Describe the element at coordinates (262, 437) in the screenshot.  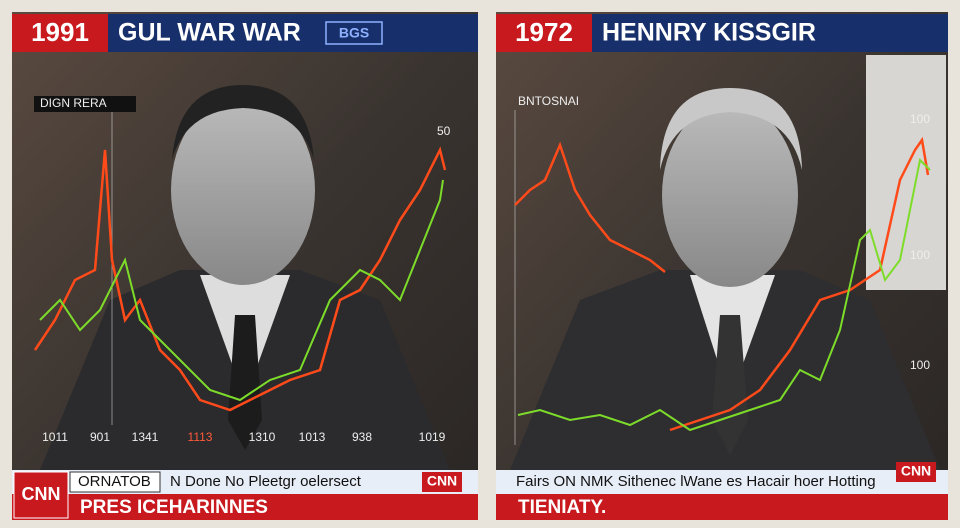
I see `axis-label: 1310` at that location.